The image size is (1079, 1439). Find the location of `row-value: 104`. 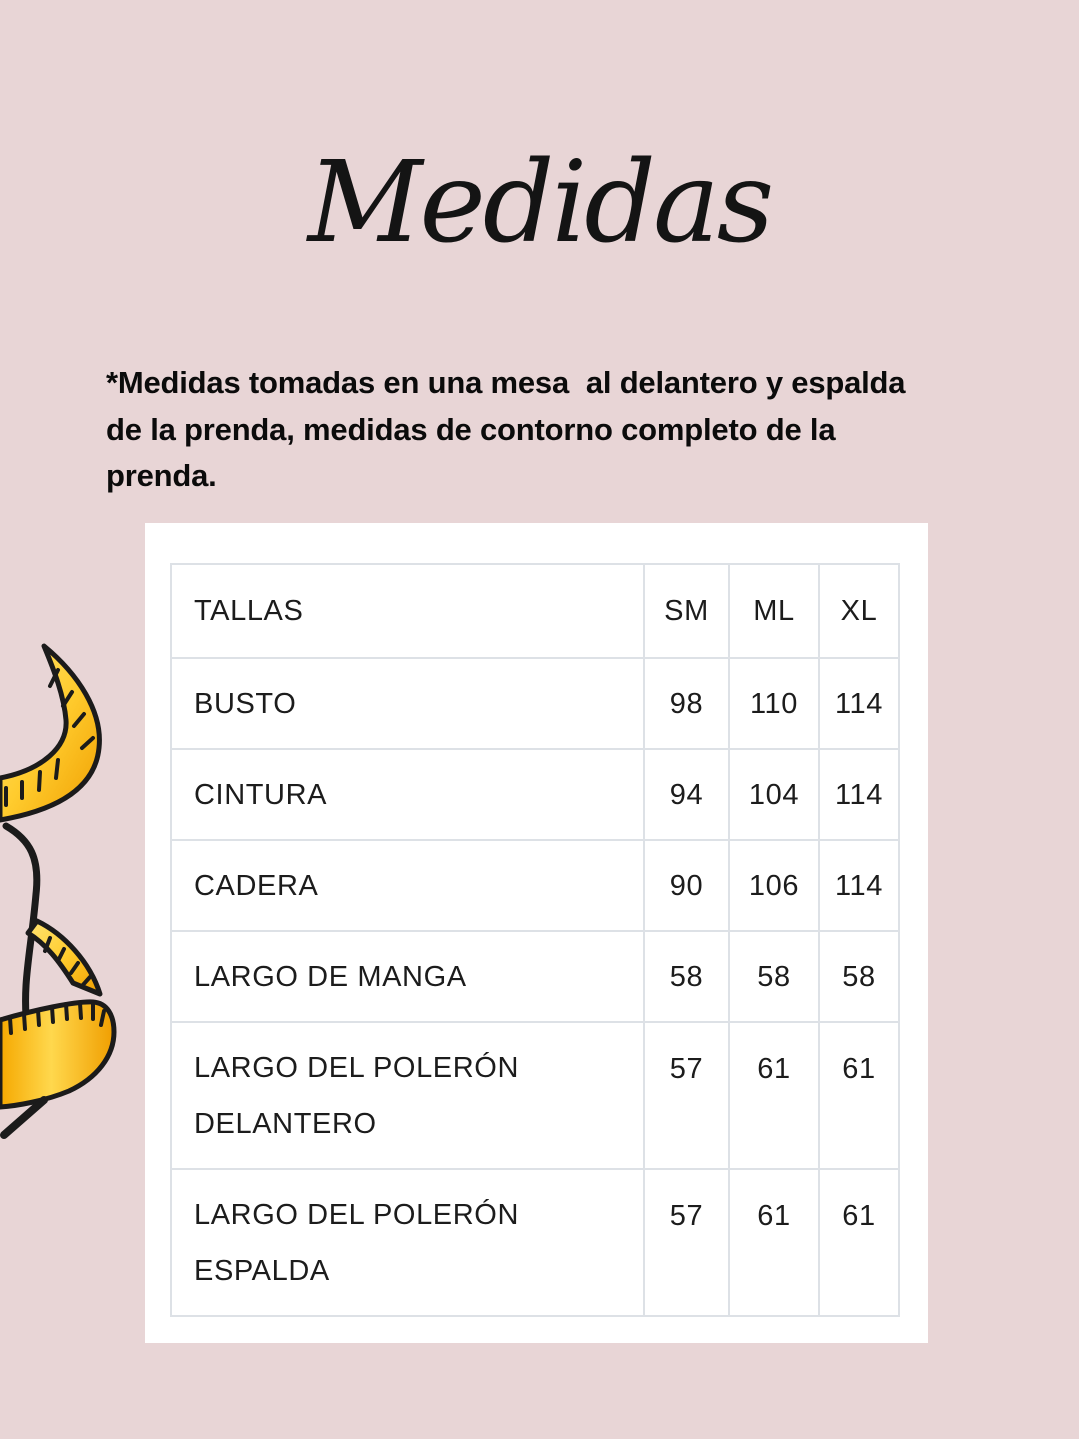

row-value: 104 is located at coordinates (774, 794).